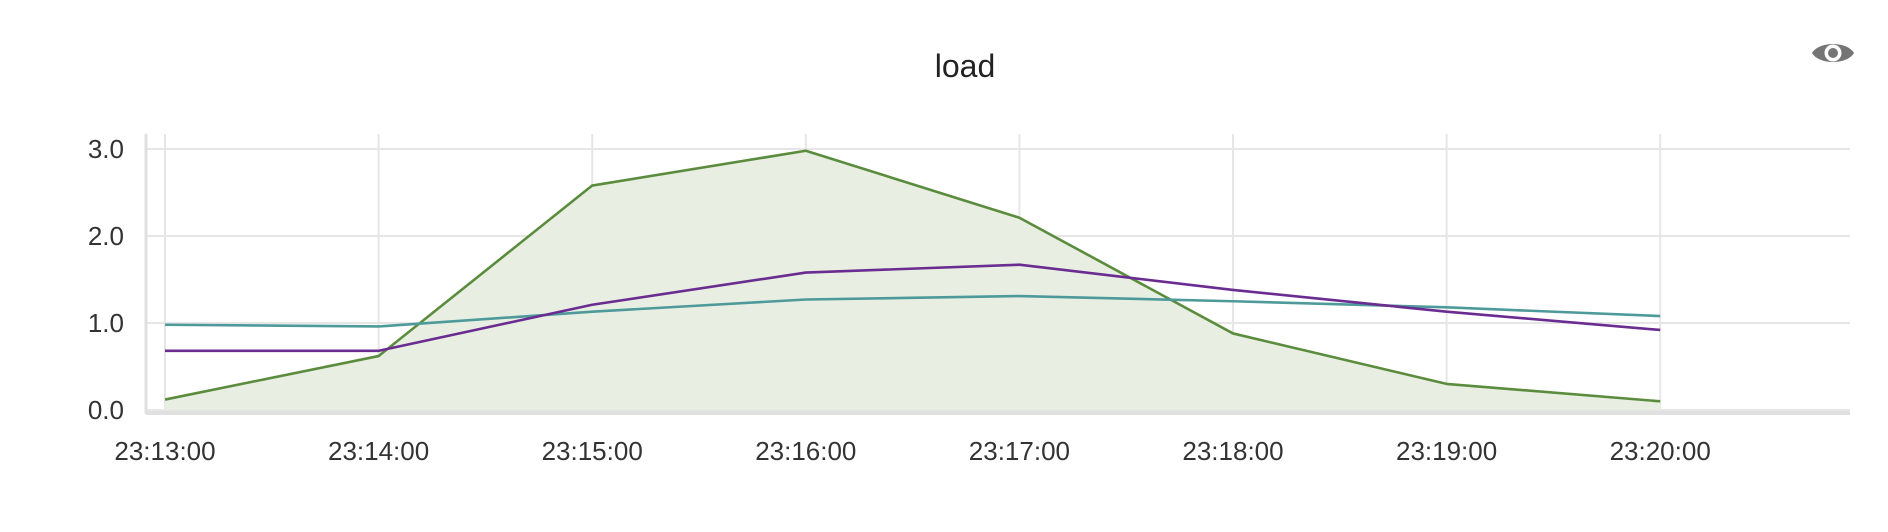 This screenshot has height=532, width=1888. I want to click on x-tick-label: 23:13:00, so click(164, 451).